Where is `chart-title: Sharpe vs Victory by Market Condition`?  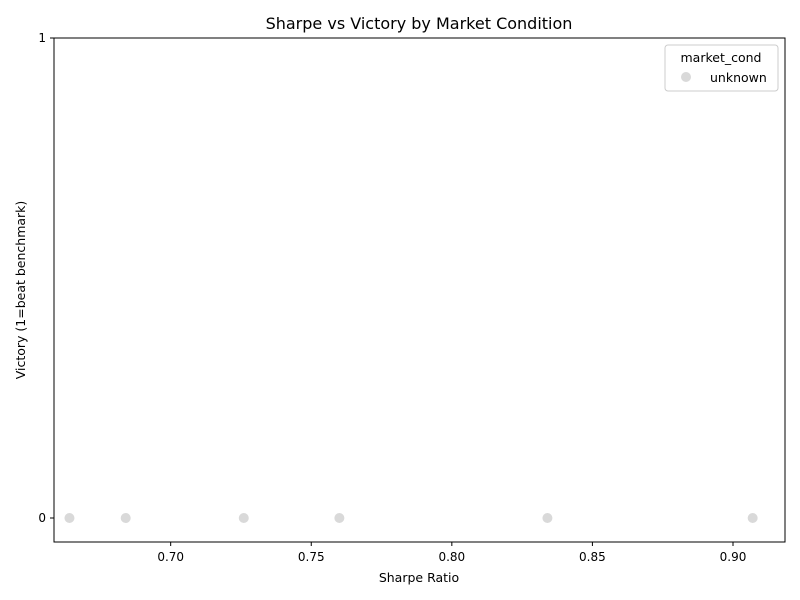
chart-title: Sharpe vs Victory by Market Condition is located at coordinates (419, 23).